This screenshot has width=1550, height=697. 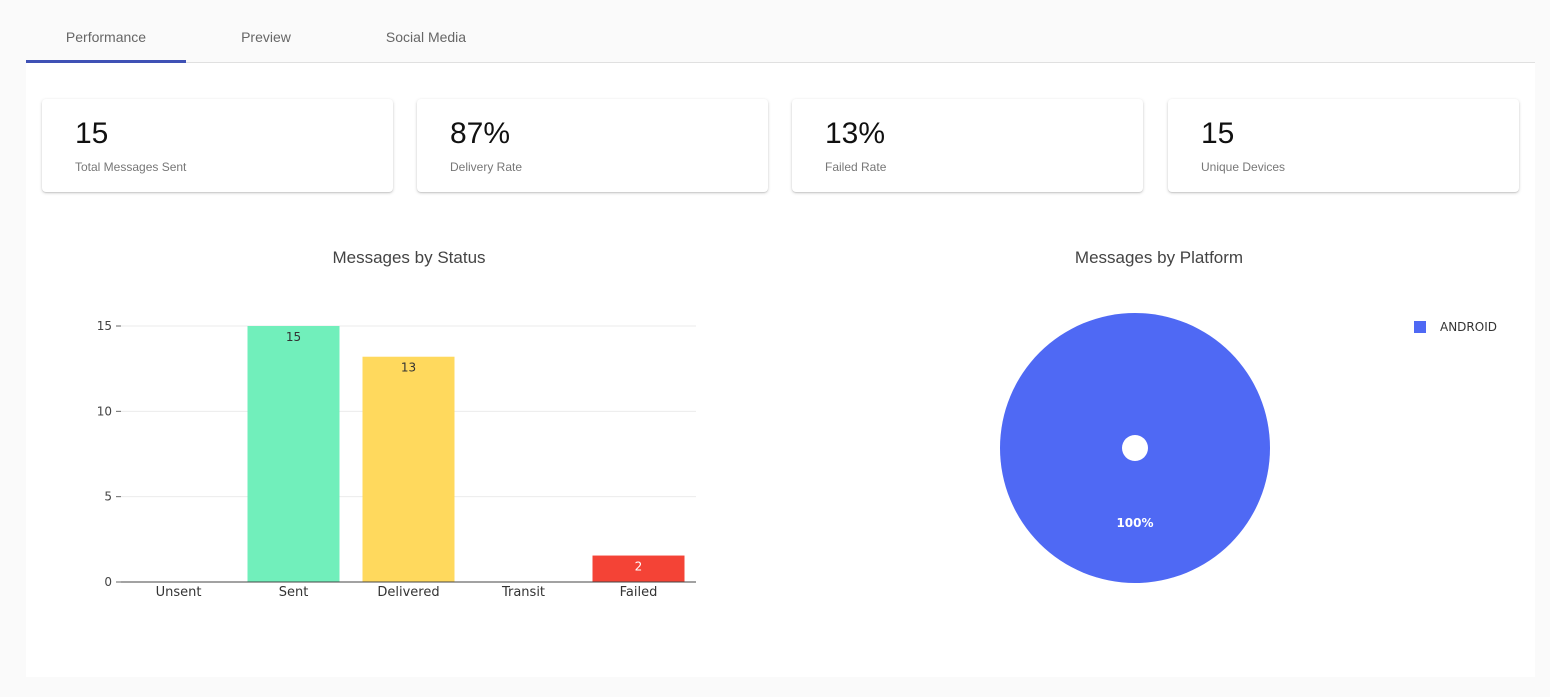 What do you see at coordinates (217, 145) in the screenshot?
I see `stat-card-total-messages: 15 Total Messages Sent` at bounding box center [217, 145].